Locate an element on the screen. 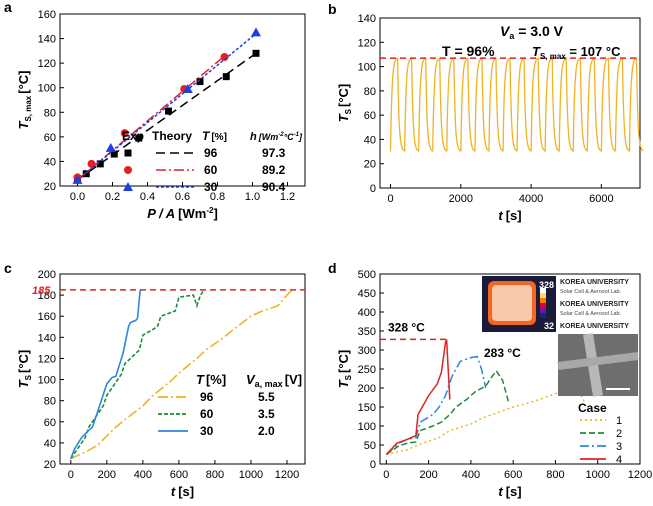 This screenshot has height=506, width=653. y-tick-label: 400 is located at coordinates (367, 313).